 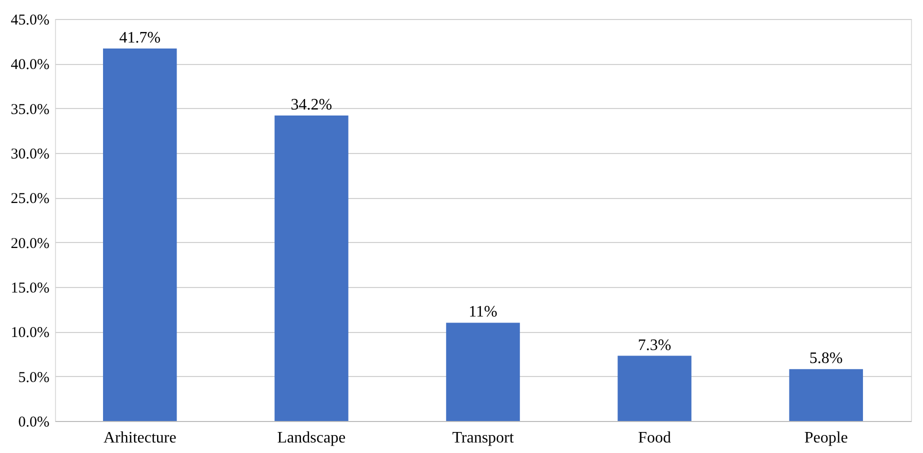 What do you see at coordinates (655, 345) in the screenshot?
I see `data-label: 7.3%` at bounding box center [655, 345].